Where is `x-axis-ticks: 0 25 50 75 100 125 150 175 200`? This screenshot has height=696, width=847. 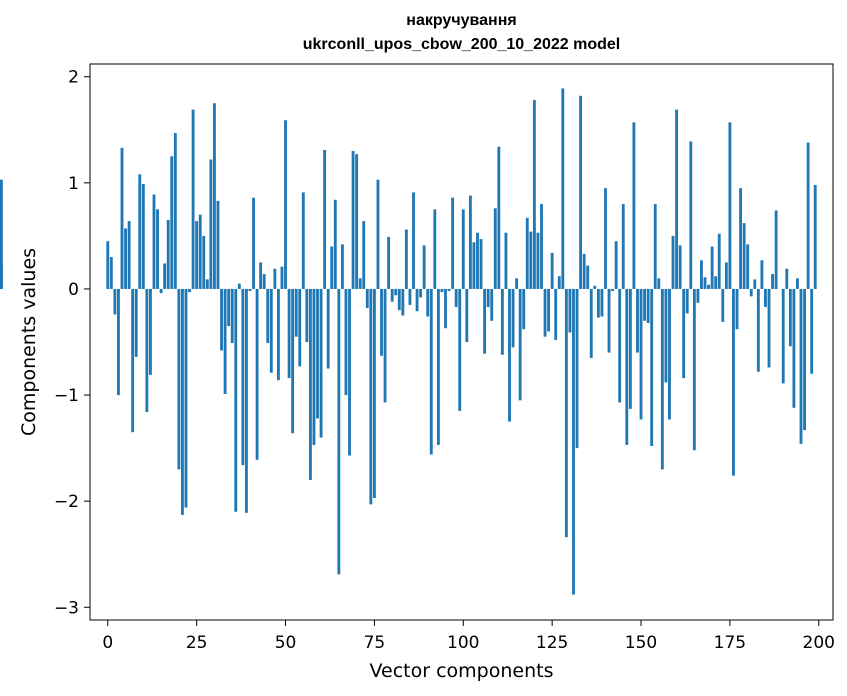
x-axis-ticks: 0 25 50 75 100 125 150 175 200 is located at coordinates (468, 636).